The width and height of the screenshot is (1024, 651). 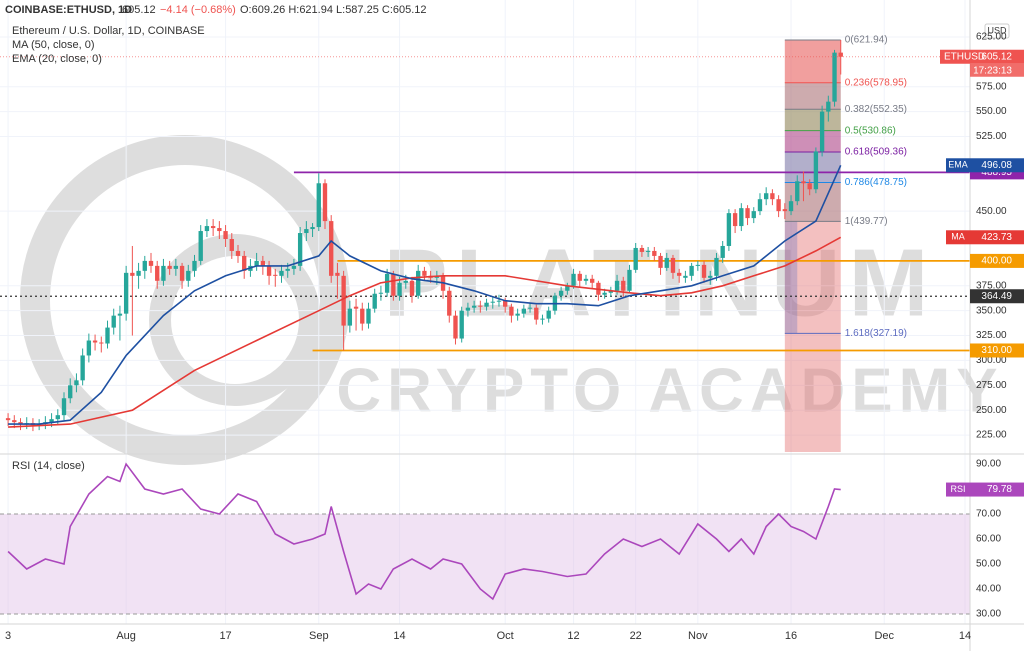 I want to click on x-tick-label: 12, so click(x=573, y=636).